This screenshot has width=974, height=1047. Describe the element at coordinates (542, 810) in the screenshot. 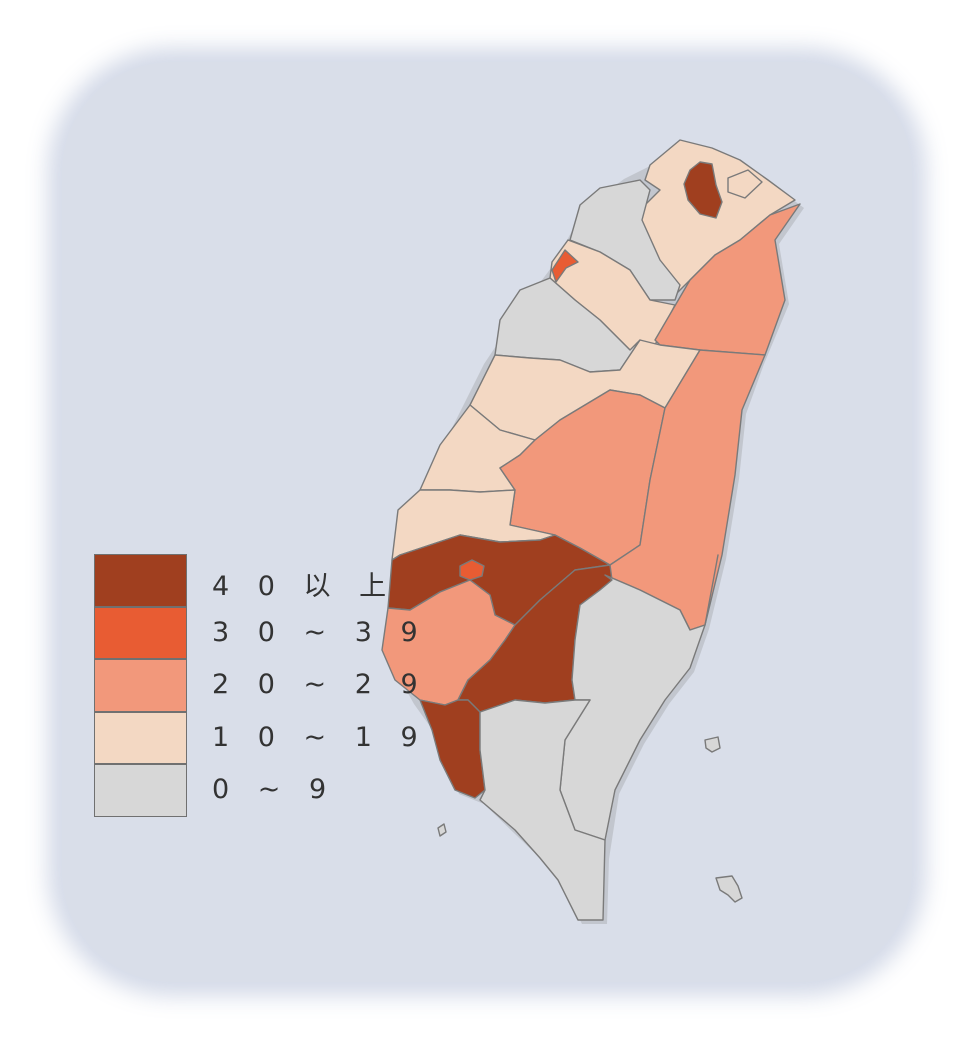

I see `region-pingtung-east` at that location.